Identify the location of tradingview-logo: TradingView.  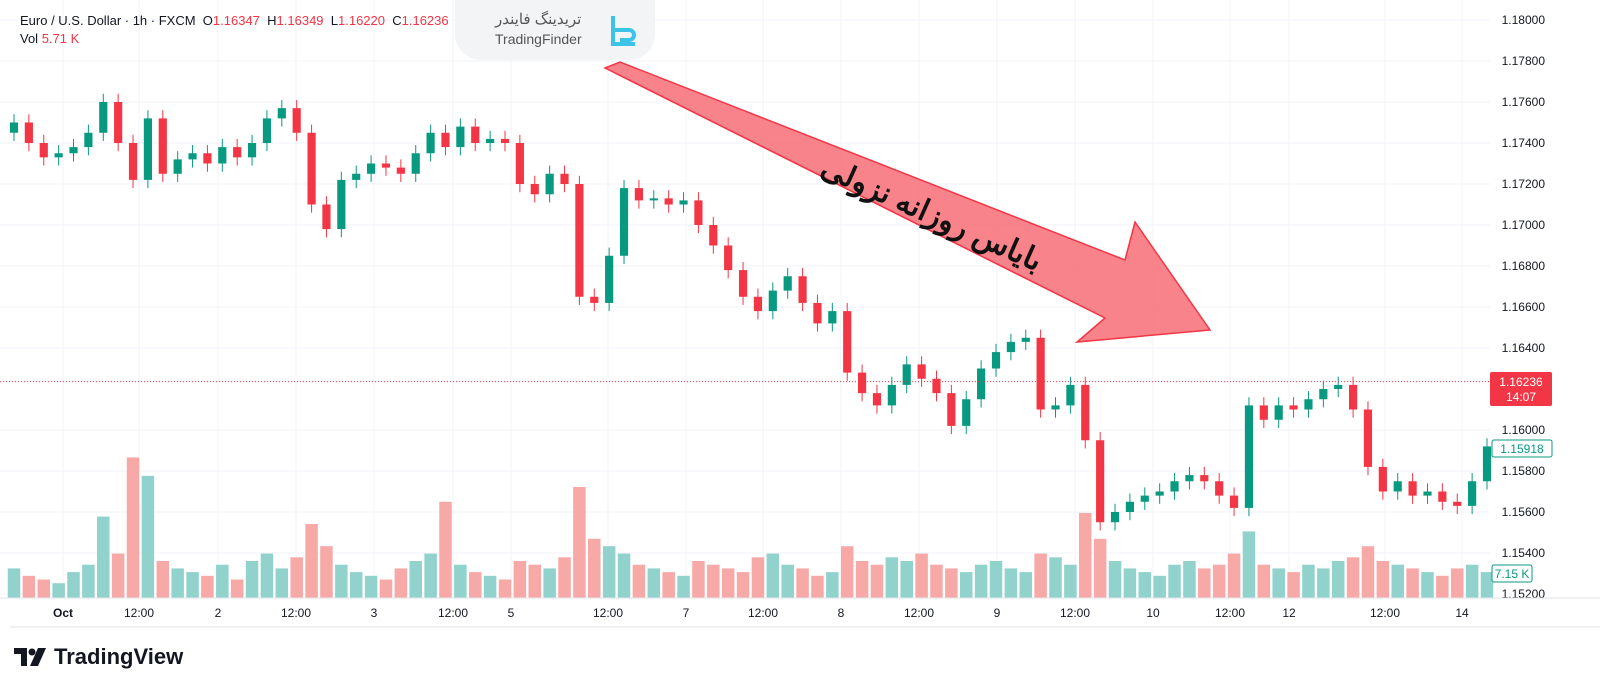
(98, 657).